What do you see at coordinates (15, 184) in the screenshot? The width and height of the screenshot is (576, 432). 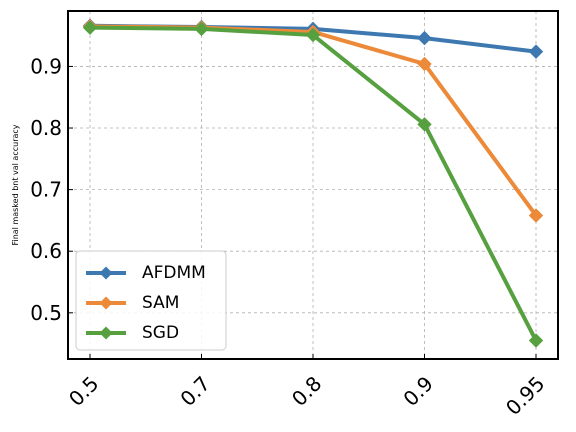 I see `y-axis-label: Final masked bnt val accuracy` at bounding box center [15, 184].